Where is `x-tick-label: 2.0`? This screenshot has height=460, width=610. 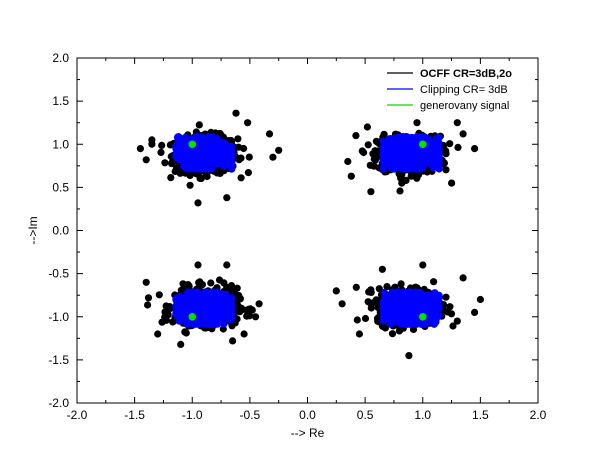 x-tick-label: 2.0 is located at coordinates (538, 415).